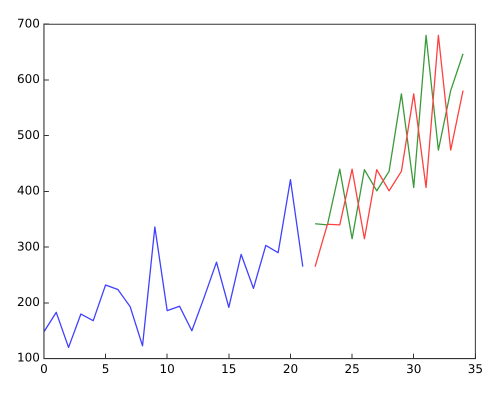  I want to click on x-tick-label: 10, so click(167, 369).